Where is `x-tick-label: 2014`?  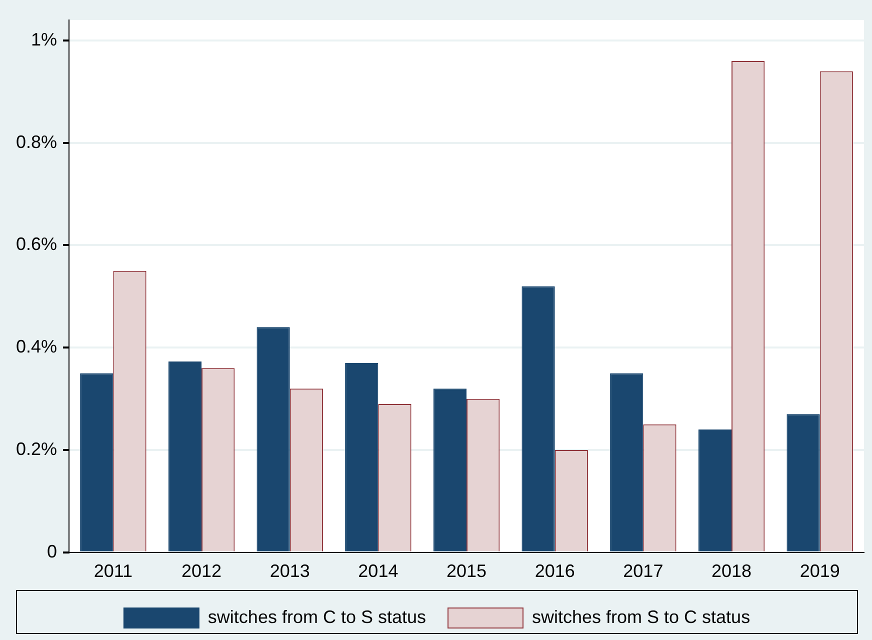 x-tick-label: 2014 is located at coordinates (378, 571).